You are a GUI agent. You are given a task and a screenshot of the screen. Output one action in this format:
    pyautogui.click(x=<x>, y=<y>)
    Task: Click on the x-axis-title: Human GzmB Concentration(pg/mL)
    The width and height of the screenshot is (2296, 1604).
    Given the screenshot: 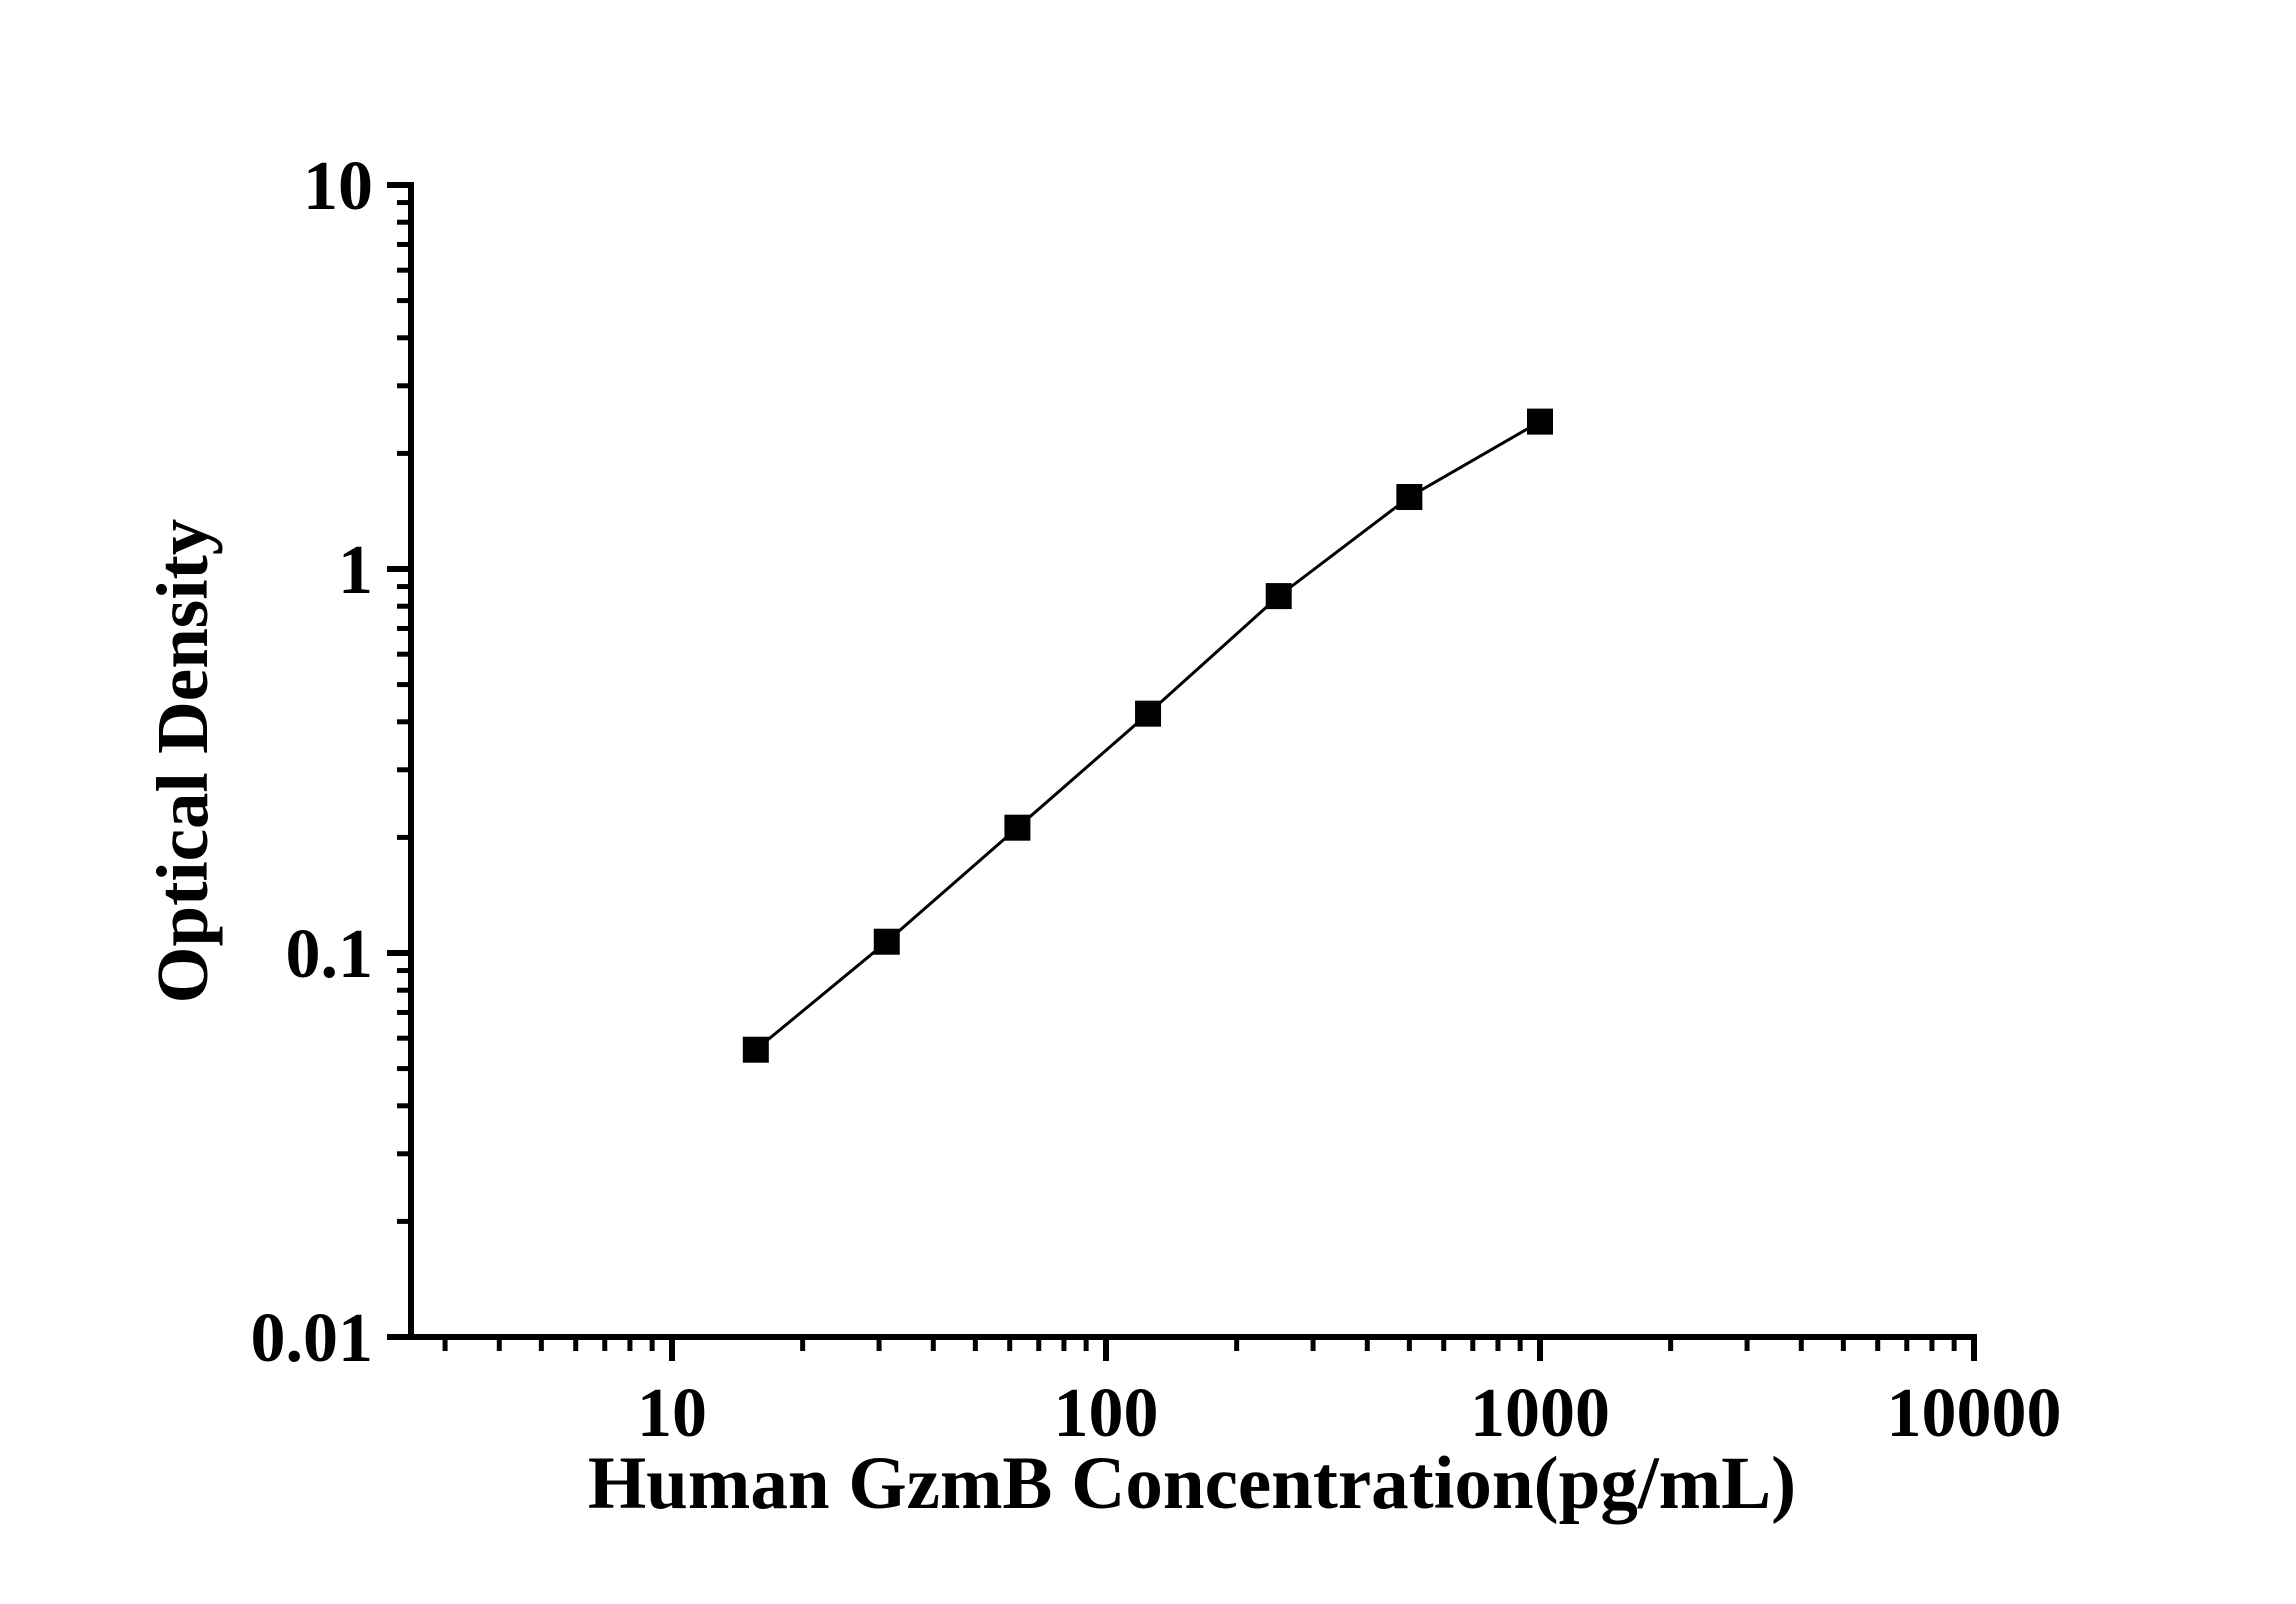 What is the action you would take?
    pyautogui.click(x=1192, y=1483)
    